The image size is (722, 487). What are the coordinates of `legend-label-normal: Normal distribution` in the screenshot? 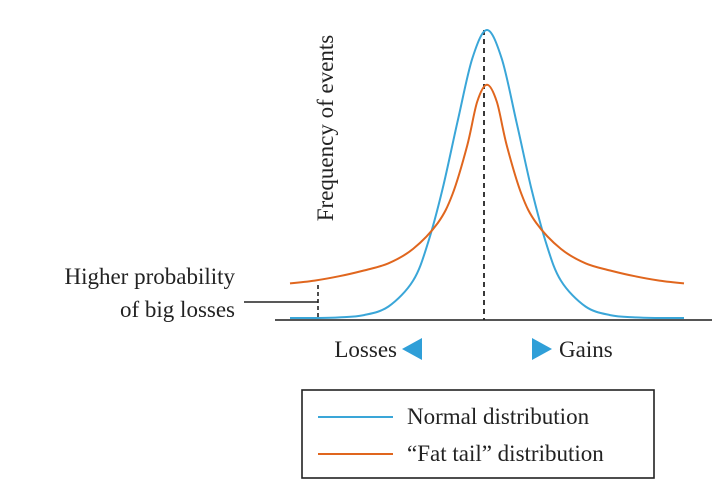 It's located at (498, 416).